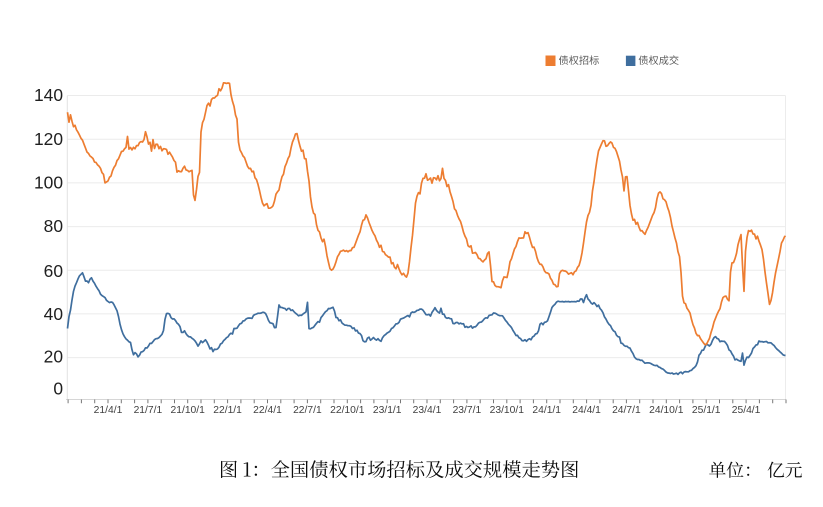 This screenshot has width=823, height=507. I want to click on svg-text: 24/1/1, so click(546, 410).